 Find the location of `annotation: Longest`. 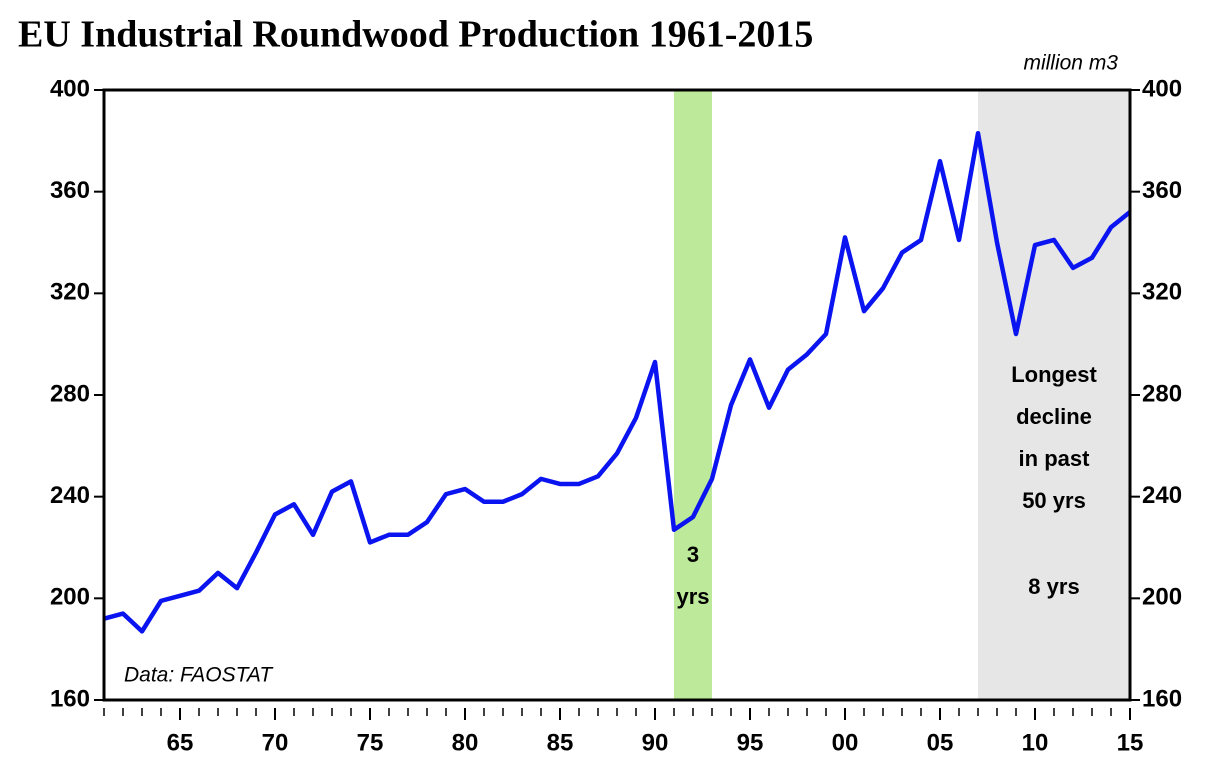

annotation: Longest is located at coordinates (1054, 374).